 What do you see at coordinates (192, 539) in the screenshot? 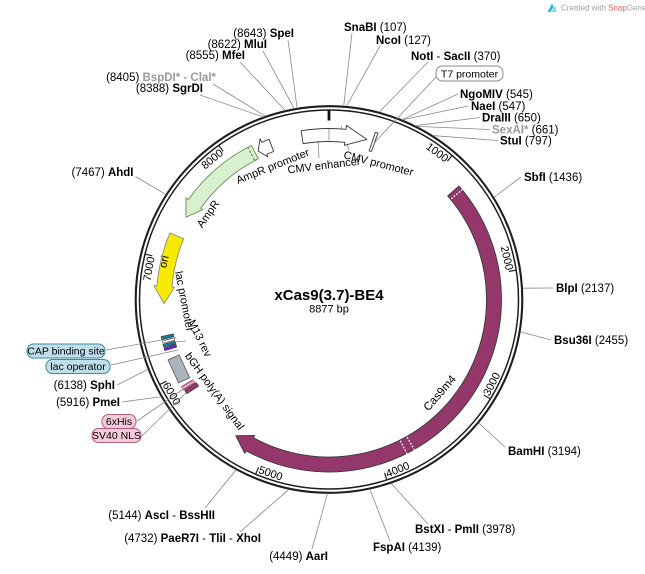
I see `svg-text: (4732) PaeR7I - TliI - XhoI` at bounding box center [192, 539].